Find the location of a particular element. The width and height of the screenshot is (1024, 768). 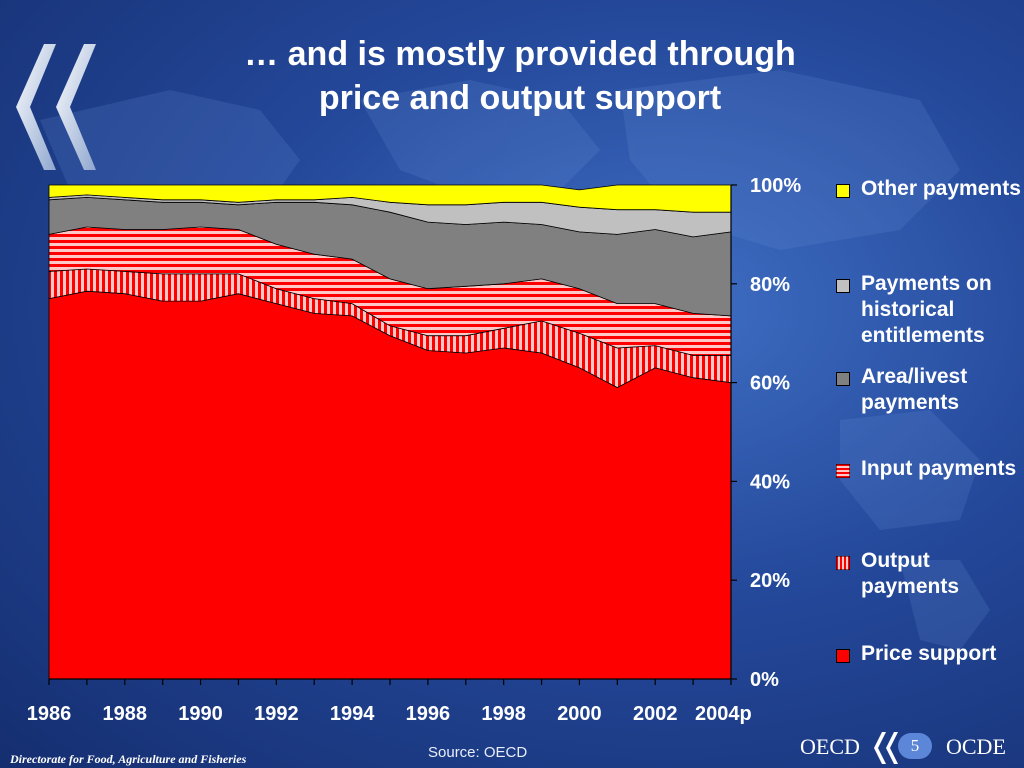

legend-label: Output payments is located at coordinates (910, 573).